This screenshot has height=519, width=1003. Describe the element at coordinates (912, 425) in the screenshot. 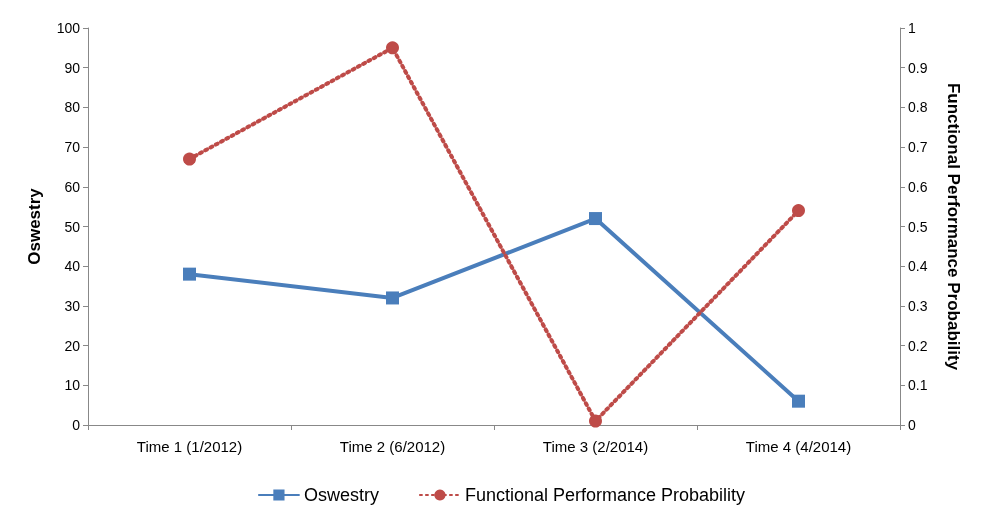

I see `y2-tick-label: 0` at that location.